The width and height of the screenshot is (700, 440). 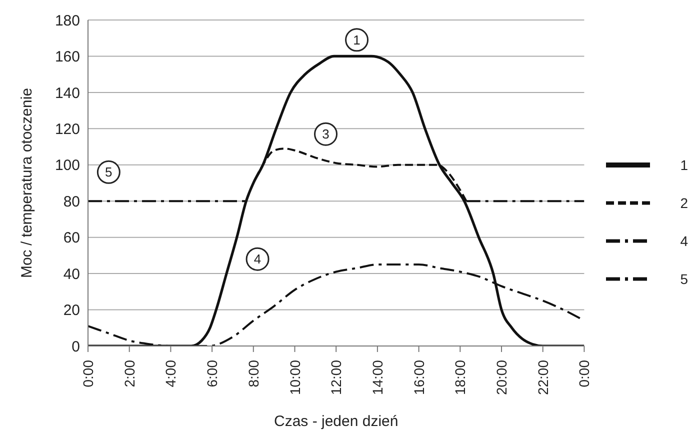 What do you see at coordinates (326, 134) in the screenshot?
I see `annotation: 3` at bounding box center [326, 134].